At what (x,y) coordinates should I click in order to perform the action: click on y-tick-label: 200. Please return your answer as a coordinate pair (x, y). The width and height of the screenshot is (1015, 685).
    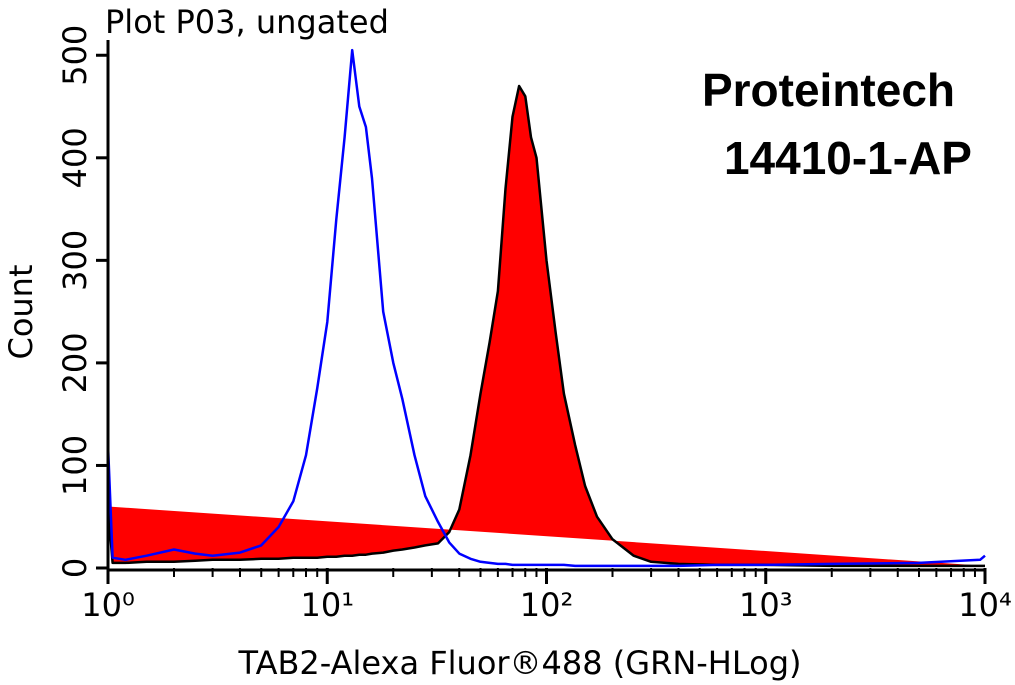
    Looking at the image, I should click on (75, 362).